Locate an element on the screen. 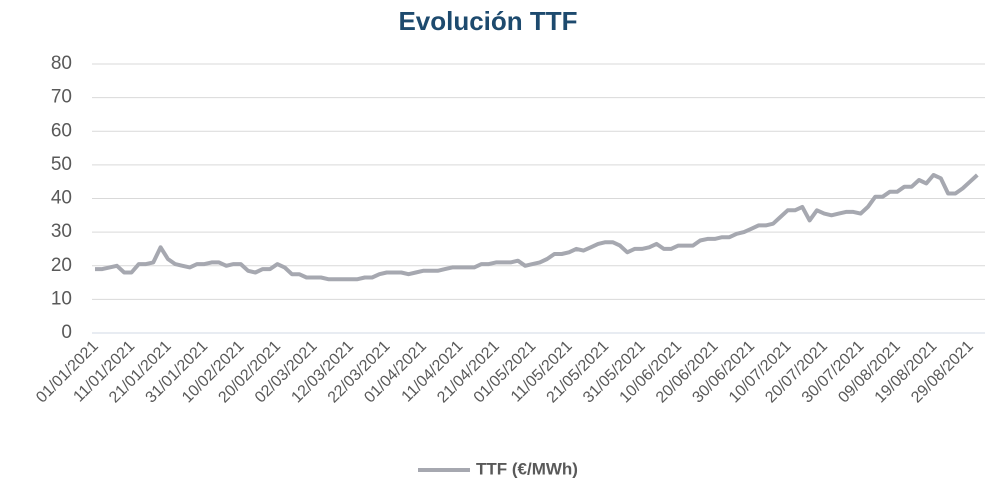 The width and height of the screenshot is (985, 486). y-tick-label: 40 is located at coordinates (61, 198).